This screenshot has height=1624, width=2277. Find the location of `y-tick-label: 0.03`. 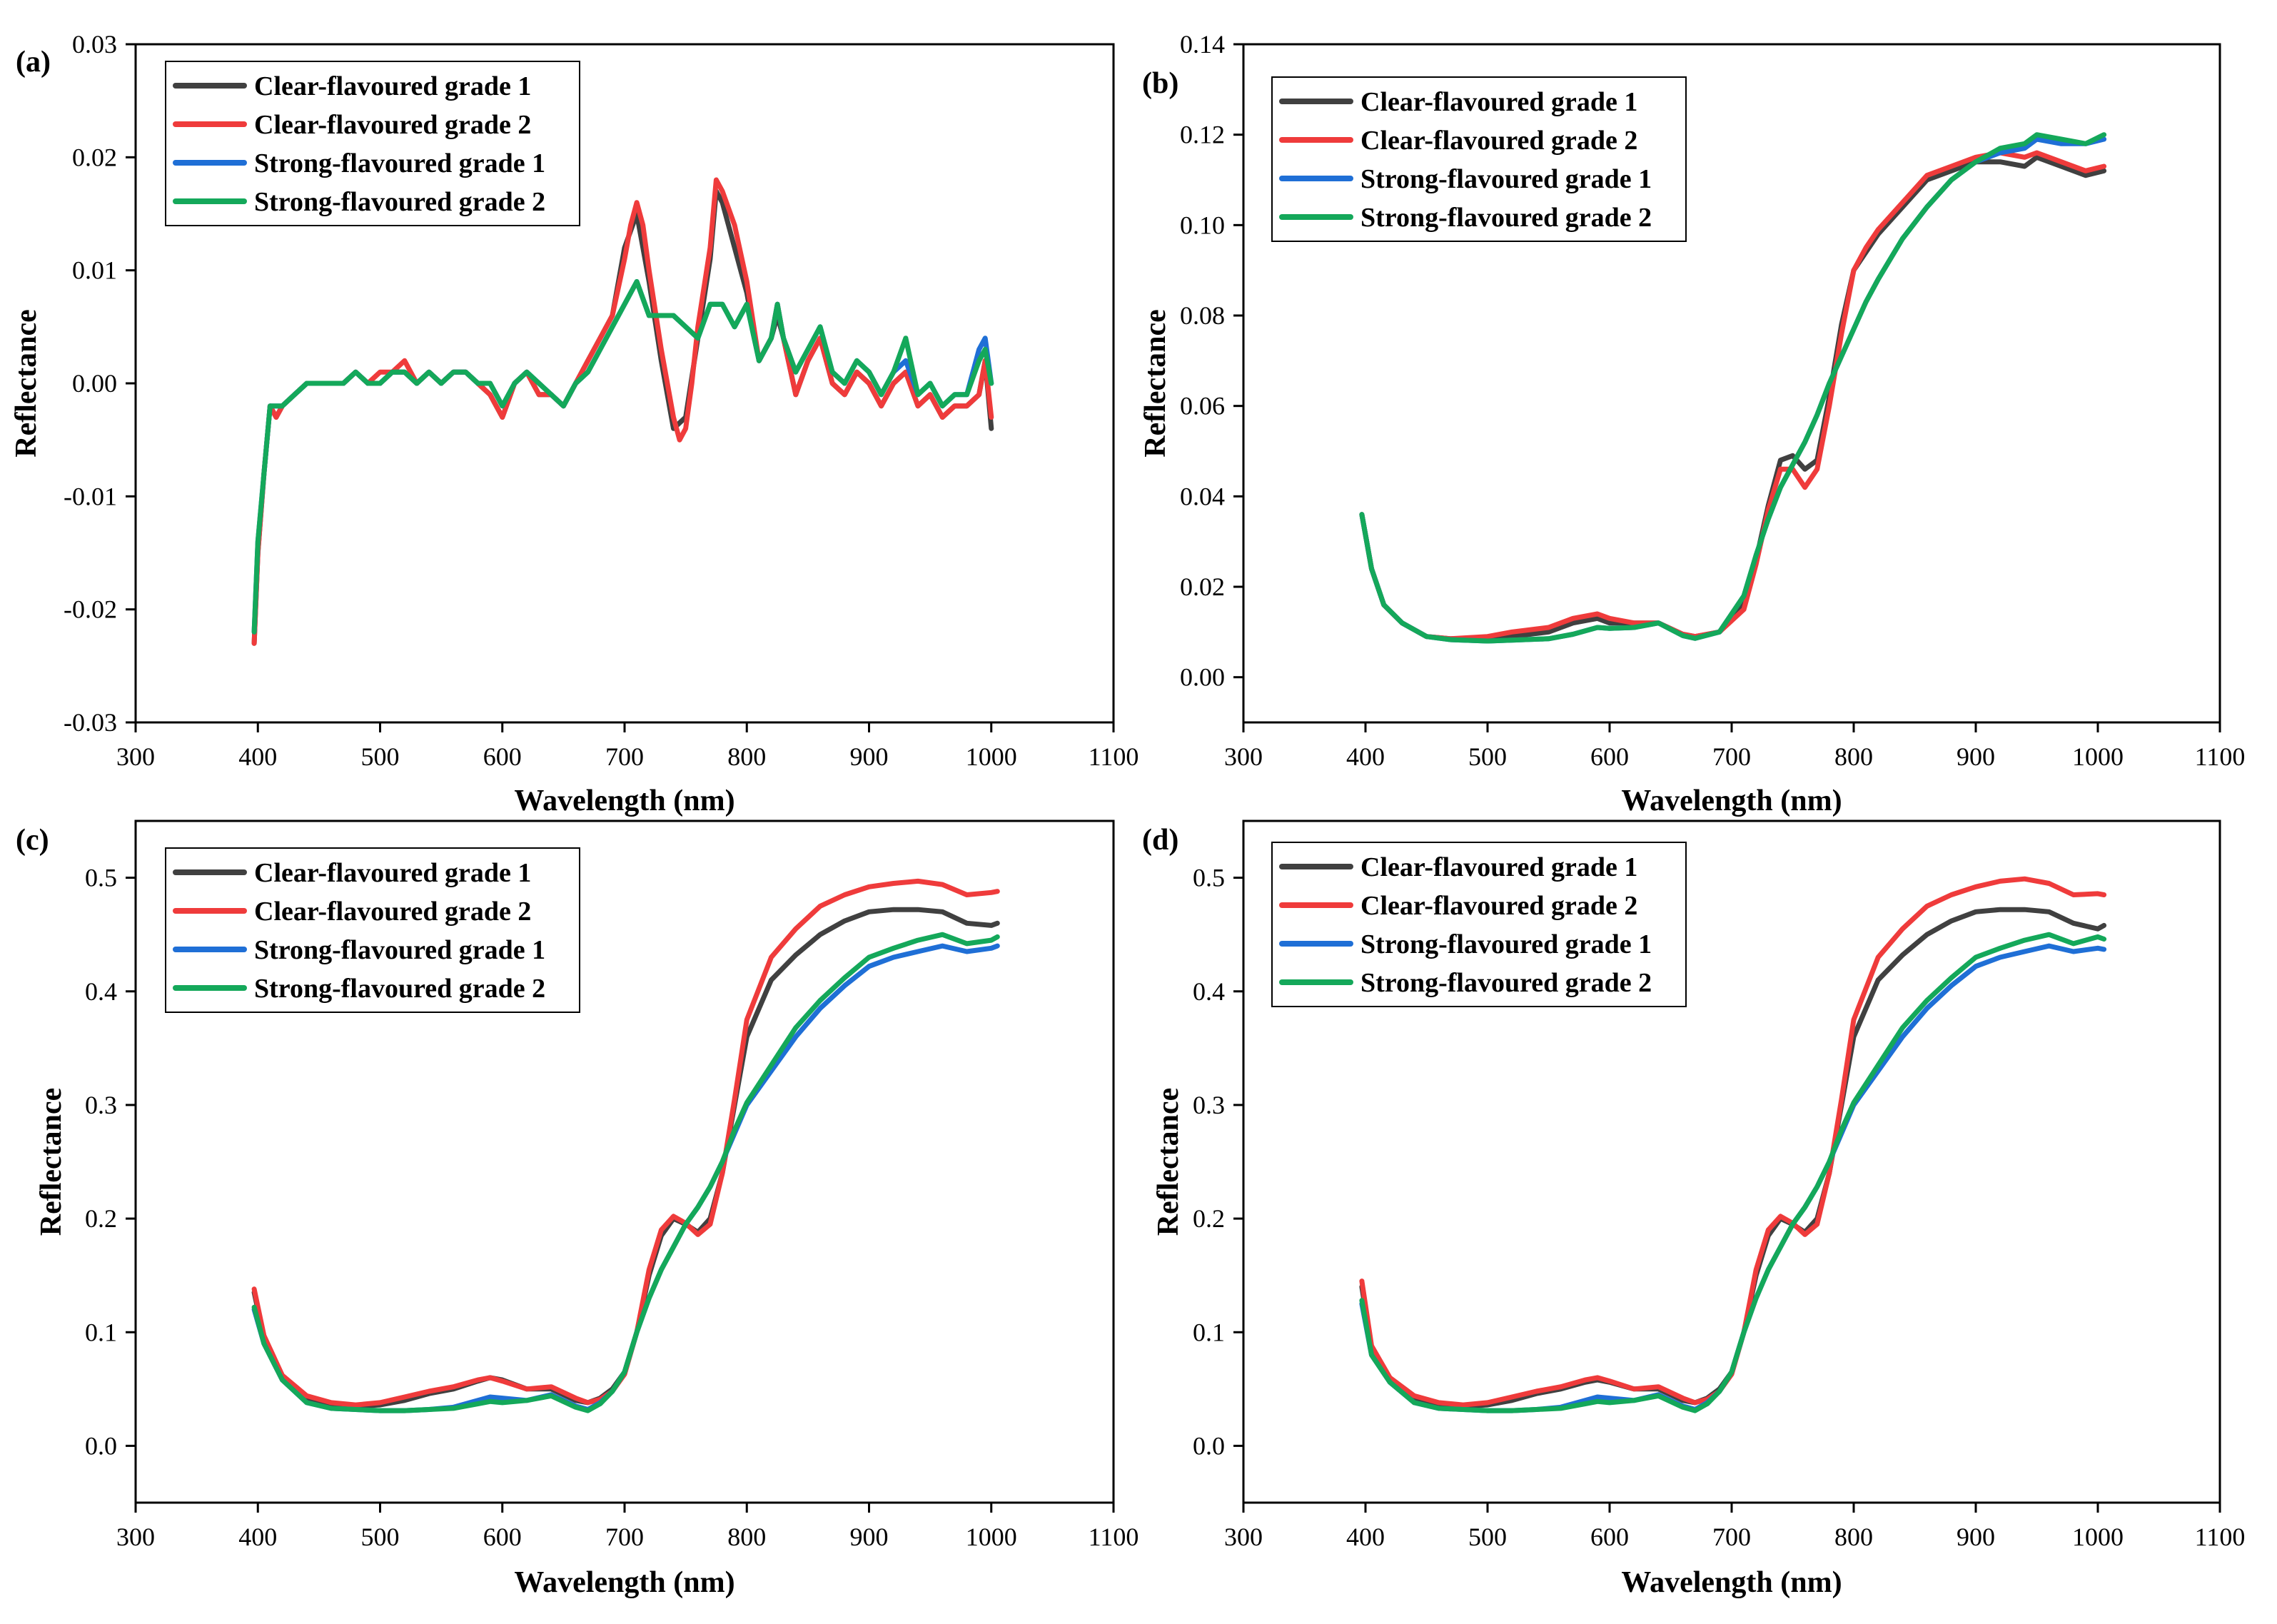

y-tick-label: 0.03 is located at coordinates (94, 44).